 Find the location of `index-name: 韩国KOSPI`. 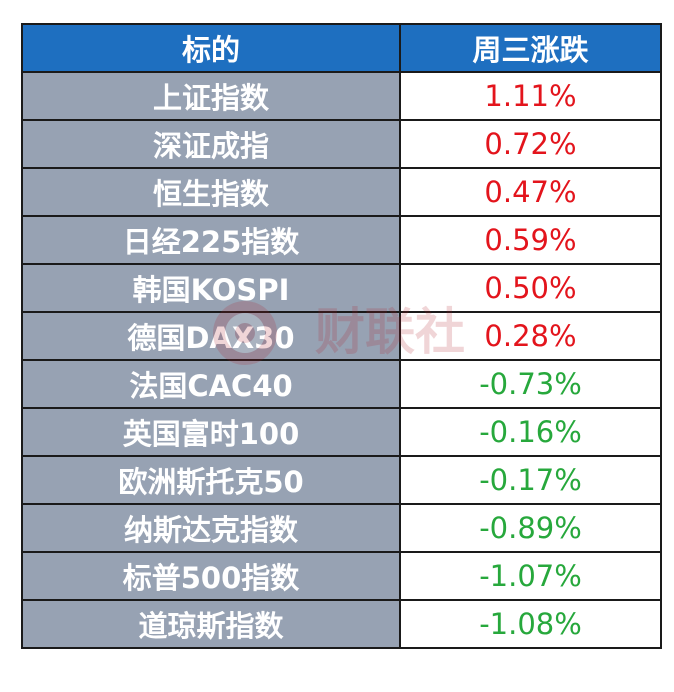

index-name: 韩国KOSPI is located at coordinates (211, 288).